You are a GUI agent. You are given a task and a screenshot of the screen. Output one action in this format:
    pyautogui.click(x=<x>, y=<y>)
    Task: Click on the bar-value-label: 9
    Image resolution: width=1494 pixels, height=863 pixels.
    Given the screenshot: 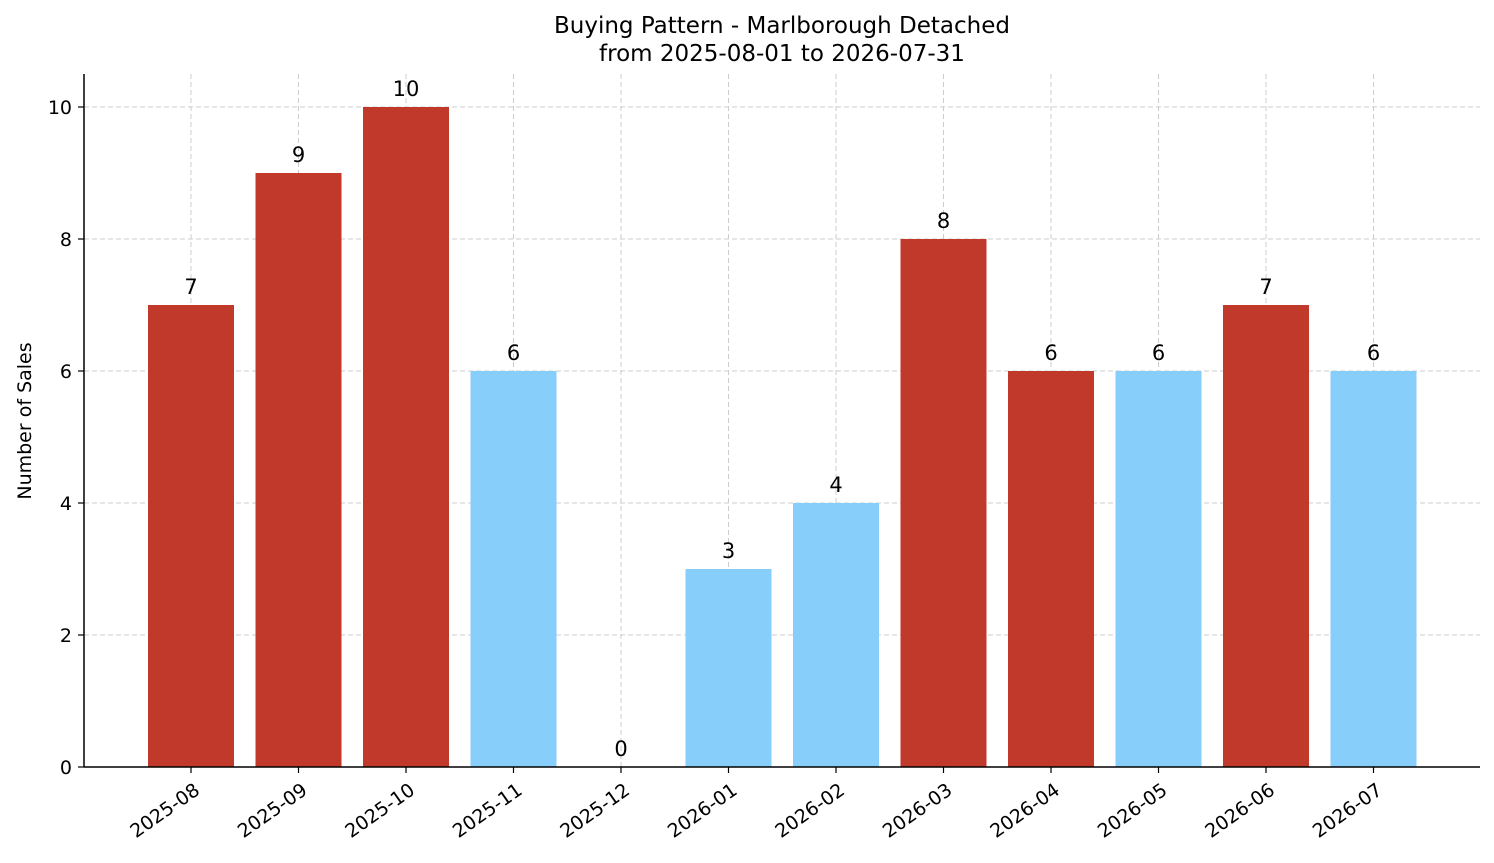 What is the action you would take?
    pyautogui.click(x=298, y=155)
    